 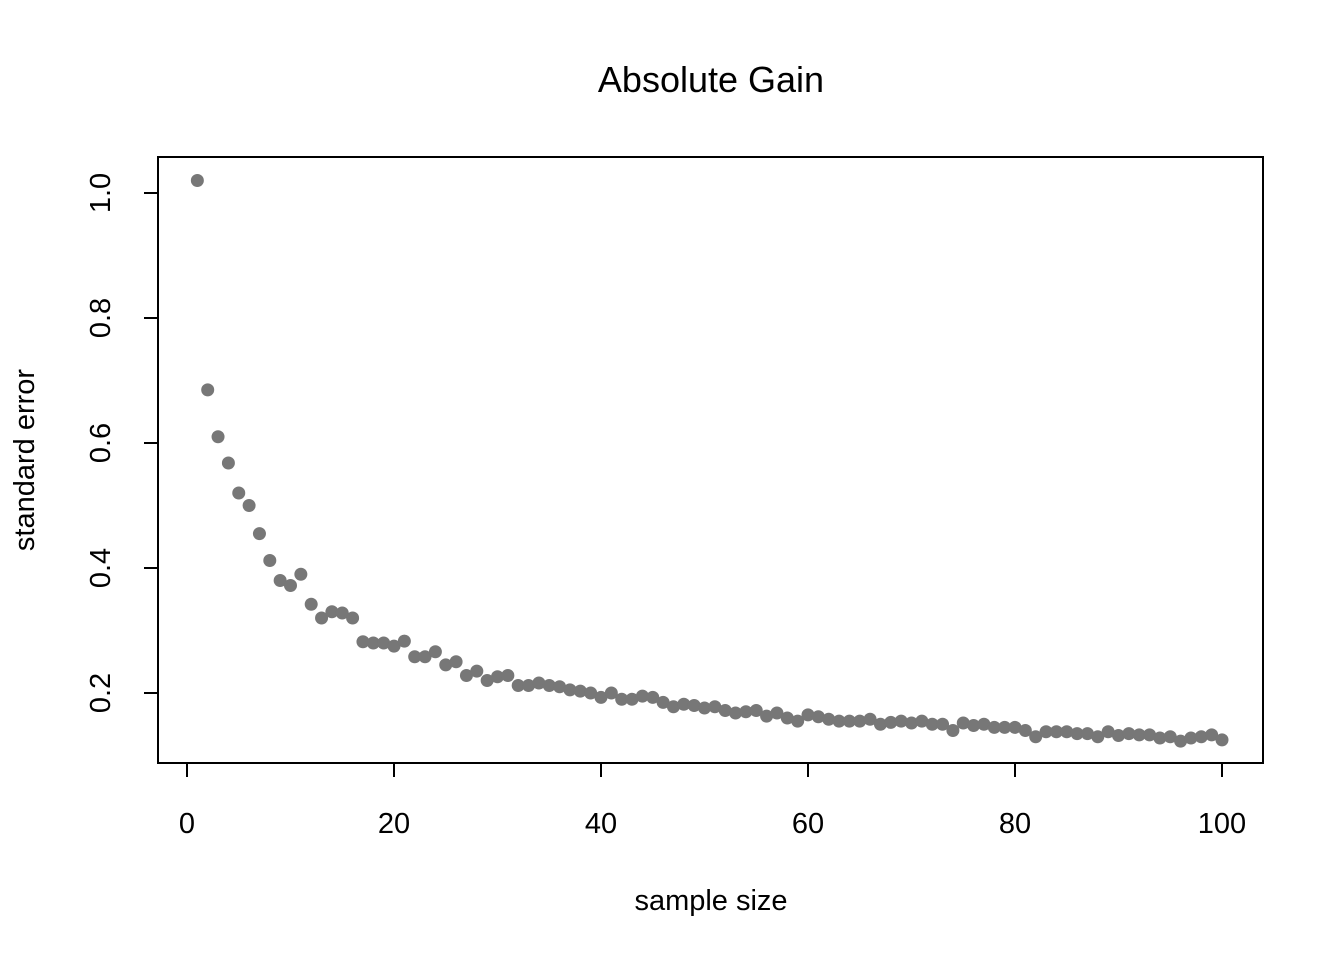 What do you see at coordinates (25, 460) in the screenshot?
I see `y-axis-label: standard error` at bounding box center [25, 460].